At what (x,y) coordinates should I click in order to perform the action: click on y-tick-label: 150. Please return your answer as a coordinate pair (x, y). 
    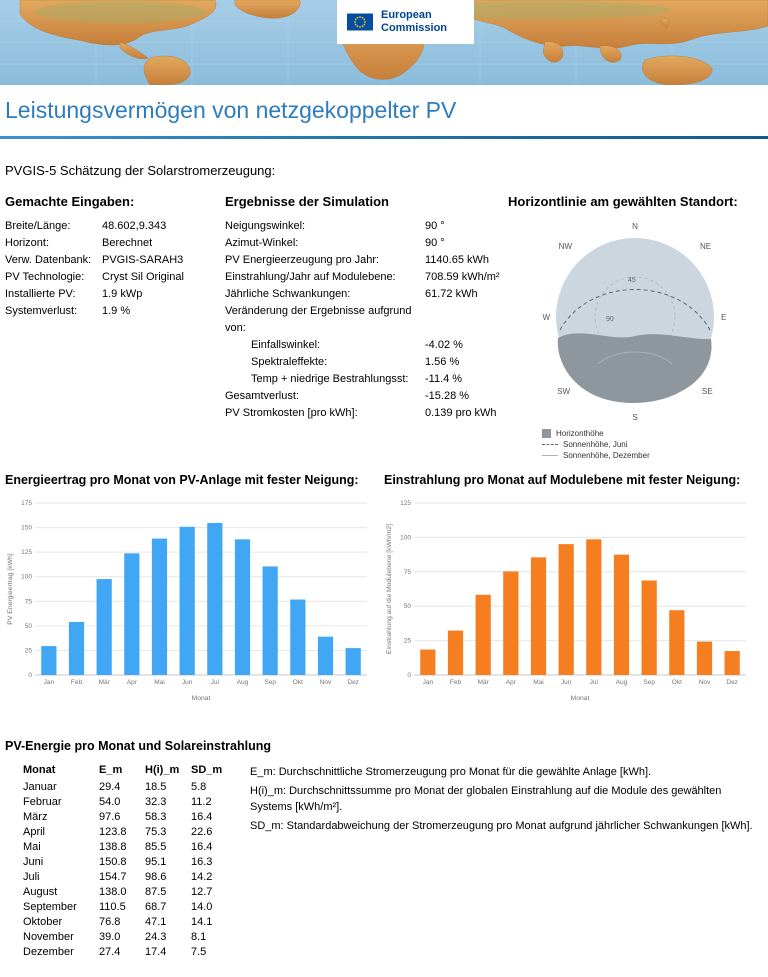
    Looking at the image, I should click on (26, 528).